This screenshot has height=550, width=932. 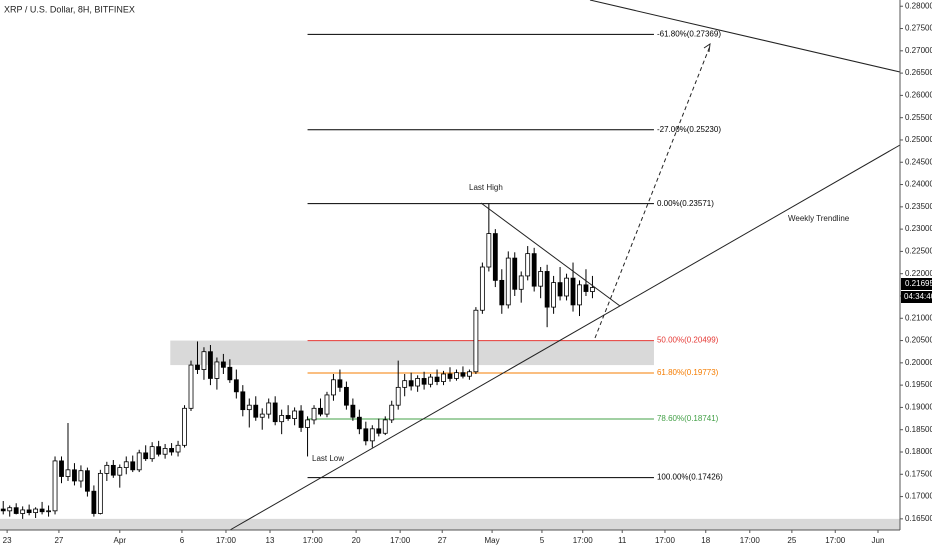 I want to click on x-tick-label: 5, so click(x=542, y=540).